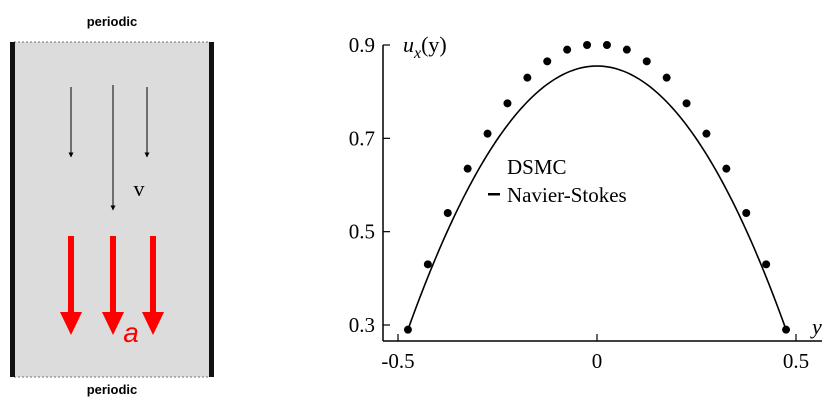 This screenshot has height=401, width=824. What do you see at coordinates (567, 195) in the screenshot?
I see `legend-navier-stokes-label: Navier-Stokes` at bounding box center [567, 195].